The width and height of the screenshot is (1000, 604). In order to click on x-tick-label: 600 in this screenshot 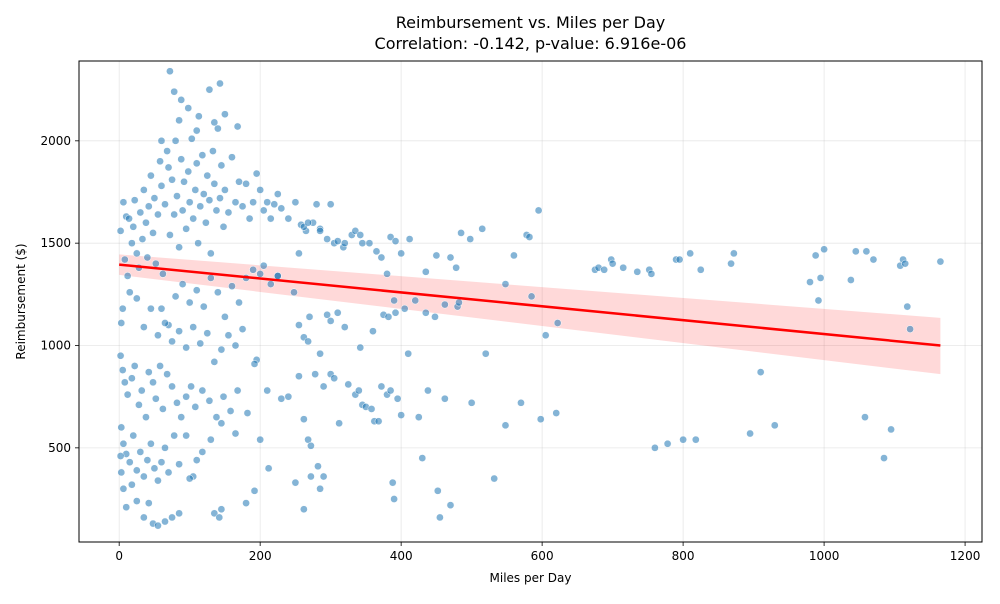, I will do `click(542, 556)`.